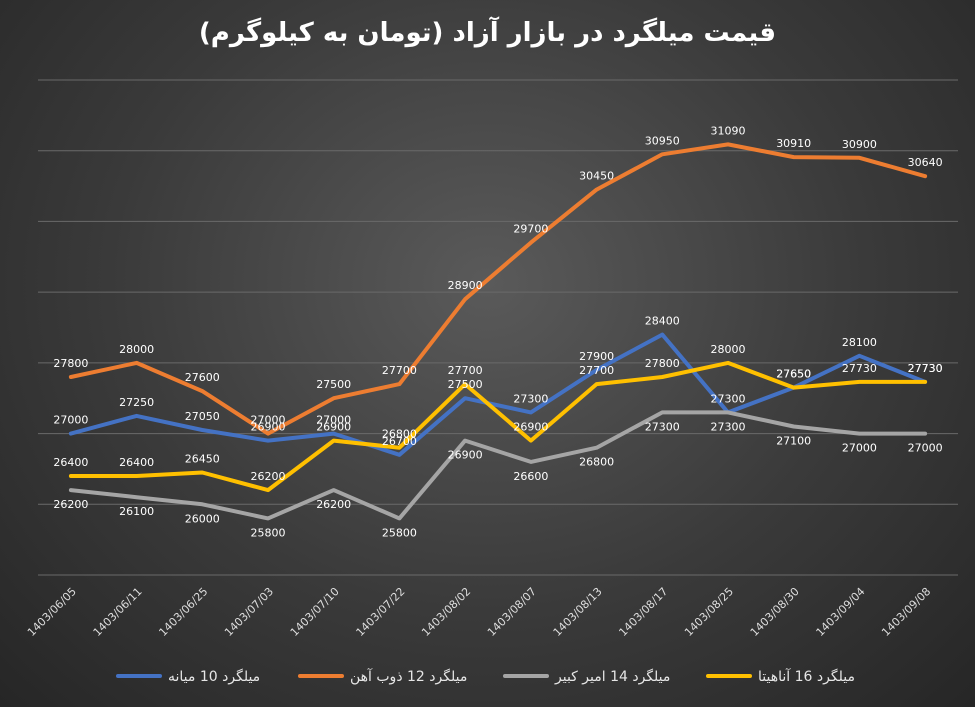  Describe the element at coordinates (315, 612) in the screenshot. I see `x-tick-label: 1403/07/10` at that location.